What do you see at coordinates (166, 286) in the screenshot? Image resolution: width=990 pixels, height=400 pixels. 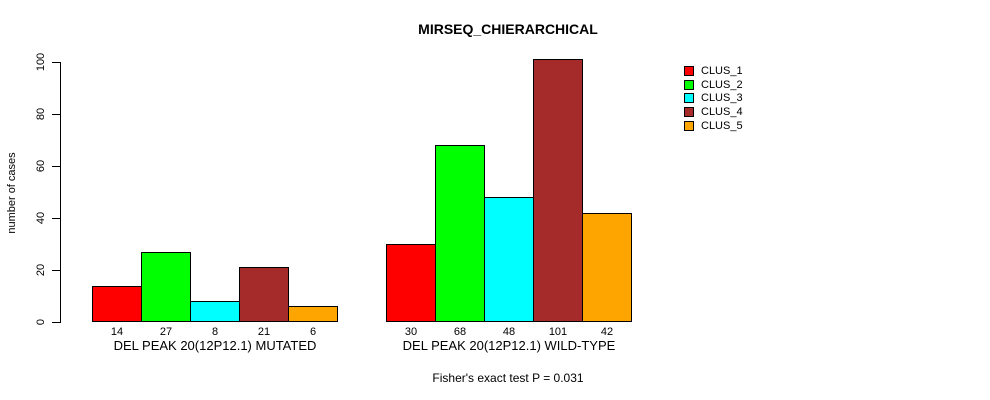 I see `bar-clus_2-group1` at bounding box center [166, 286].